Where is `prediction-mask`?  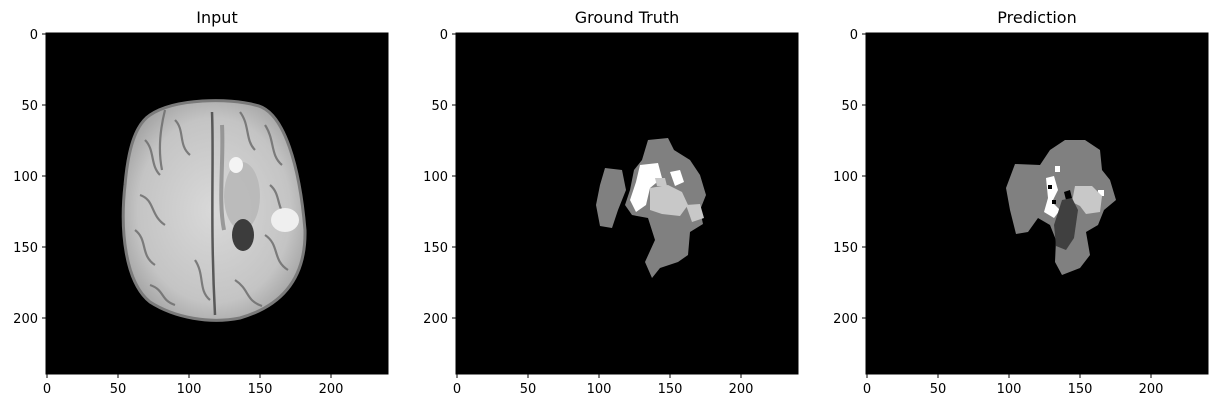 prediction-mask is located at coordinates (1061, 207).